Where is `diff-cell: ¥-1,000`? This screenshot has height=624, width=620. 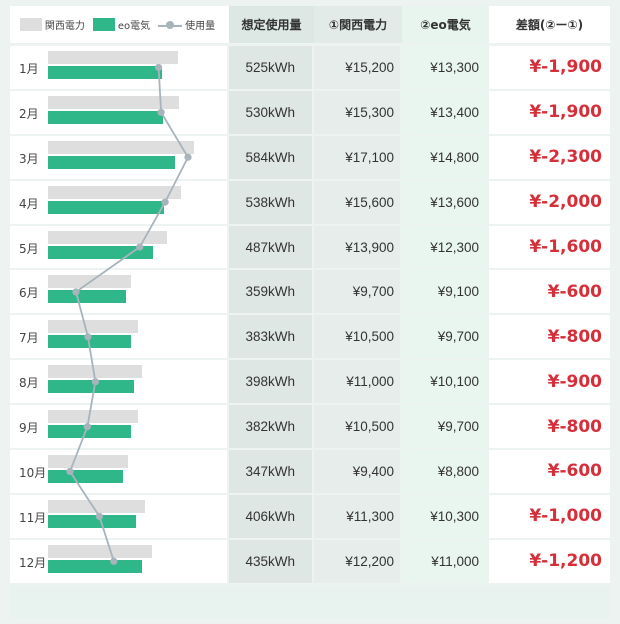
diff-cell: ¥-1,000 is located at coordinates (549, 517).